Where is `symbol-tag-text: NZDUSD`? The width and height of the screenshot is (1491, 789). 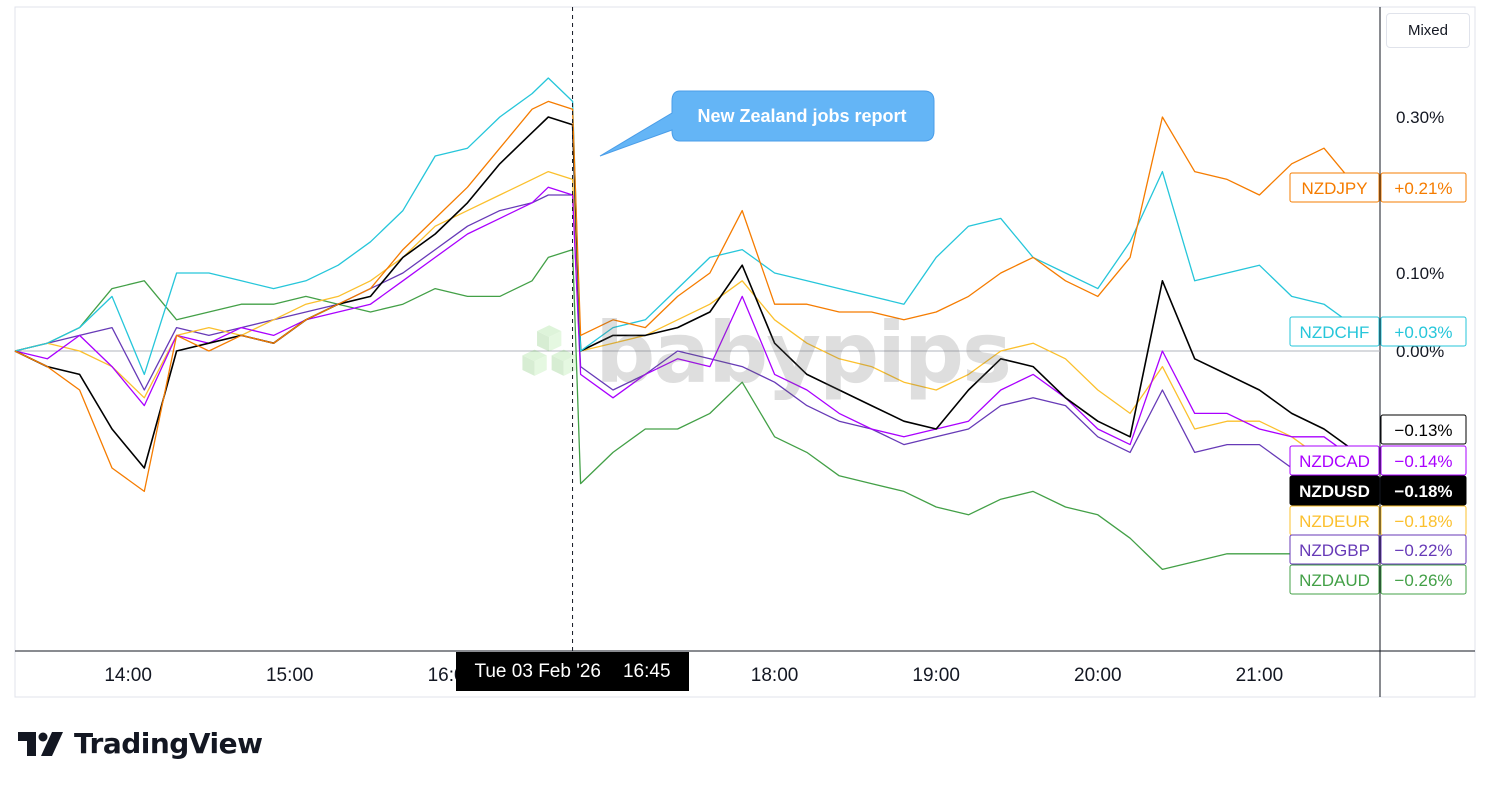
symbol-tag-text: NZDUSD is located at coordinates (1334, 491).